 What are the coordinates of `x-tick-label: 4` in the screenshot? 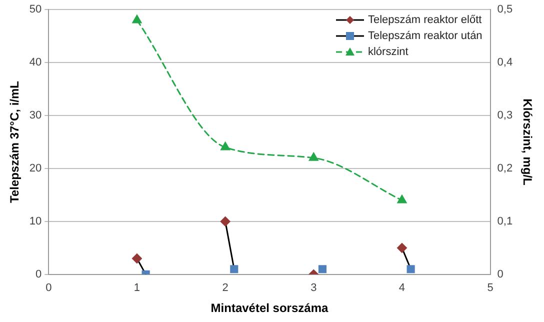 It's located at (402, 288).